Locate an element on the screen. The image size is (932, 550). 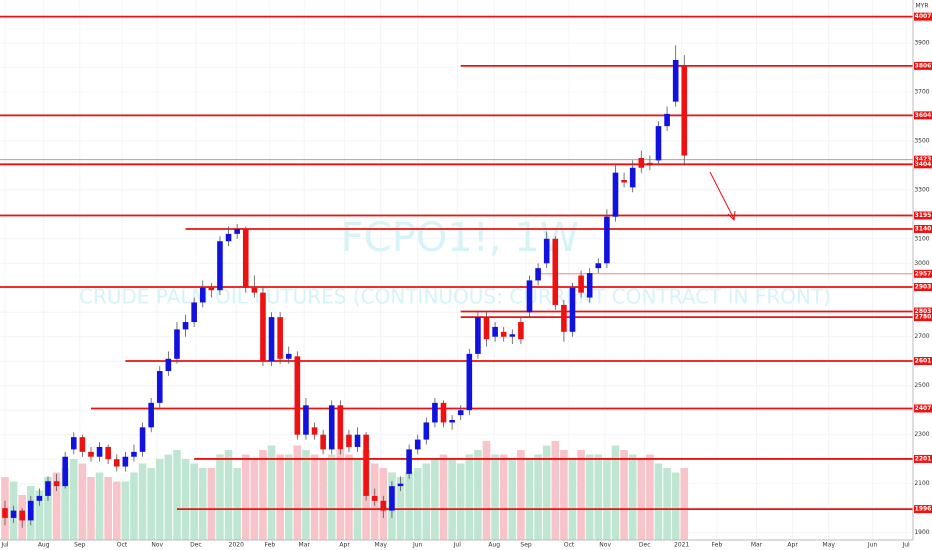
y-tick-label: 3700 is located at coordinates (921, 91).